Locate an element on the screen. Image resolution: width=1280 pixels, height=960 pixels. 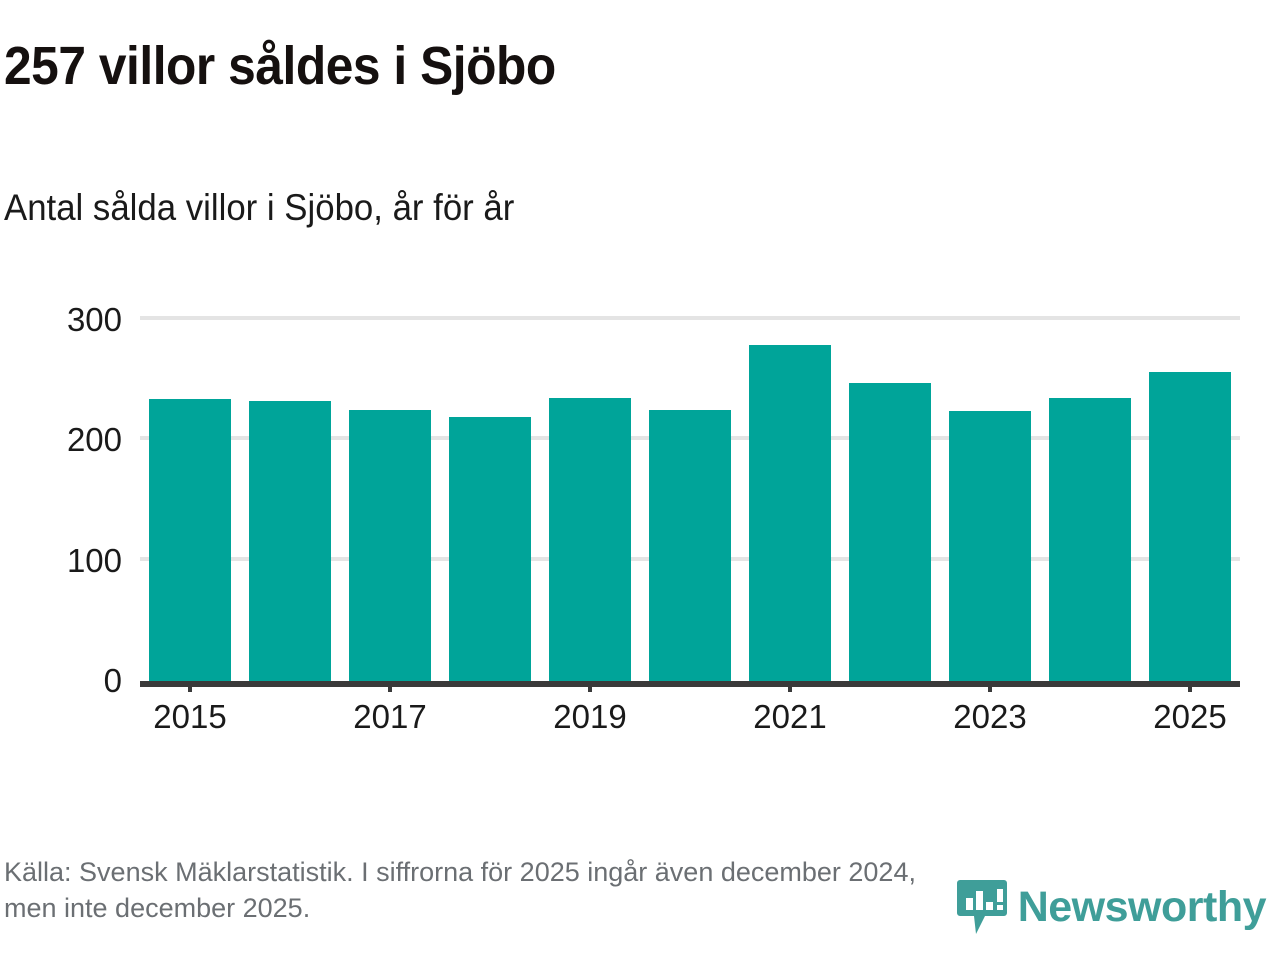
newsworthy-logo: Newsworthy is located at coordinates (1111, 907).